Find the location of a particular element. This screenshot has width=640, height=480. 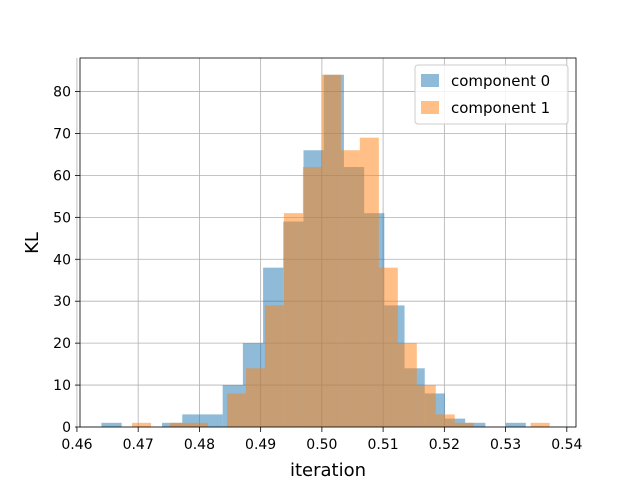

x-tick-label: 0.52 is located at coordinates (444, 445).